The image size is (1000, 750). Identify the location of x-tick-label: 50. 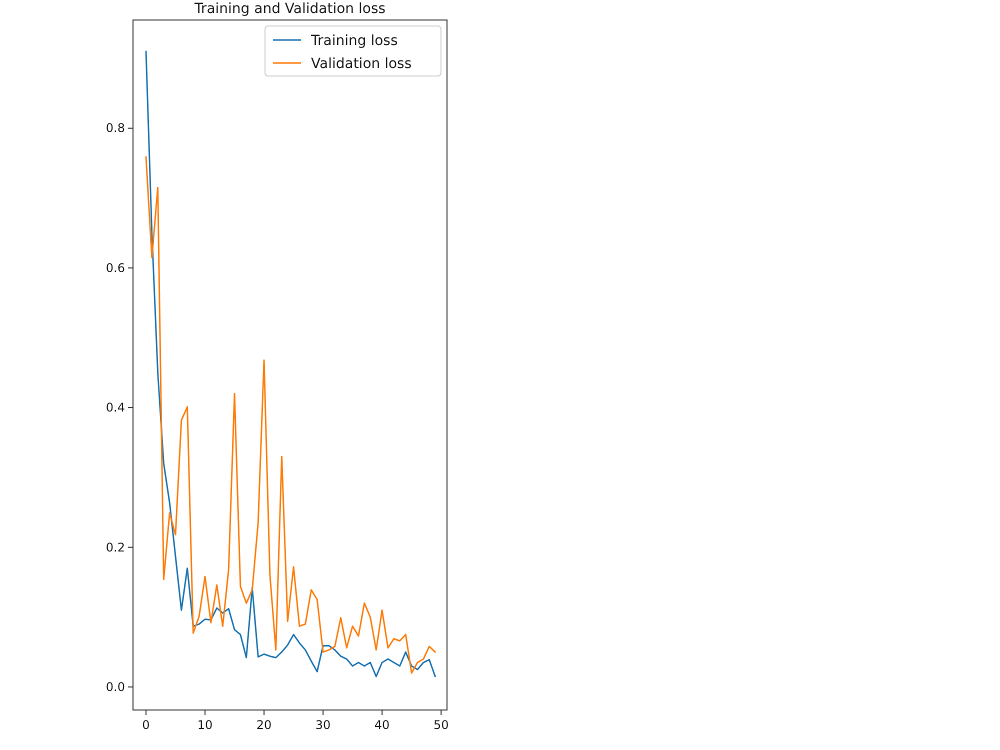
(441, 725).